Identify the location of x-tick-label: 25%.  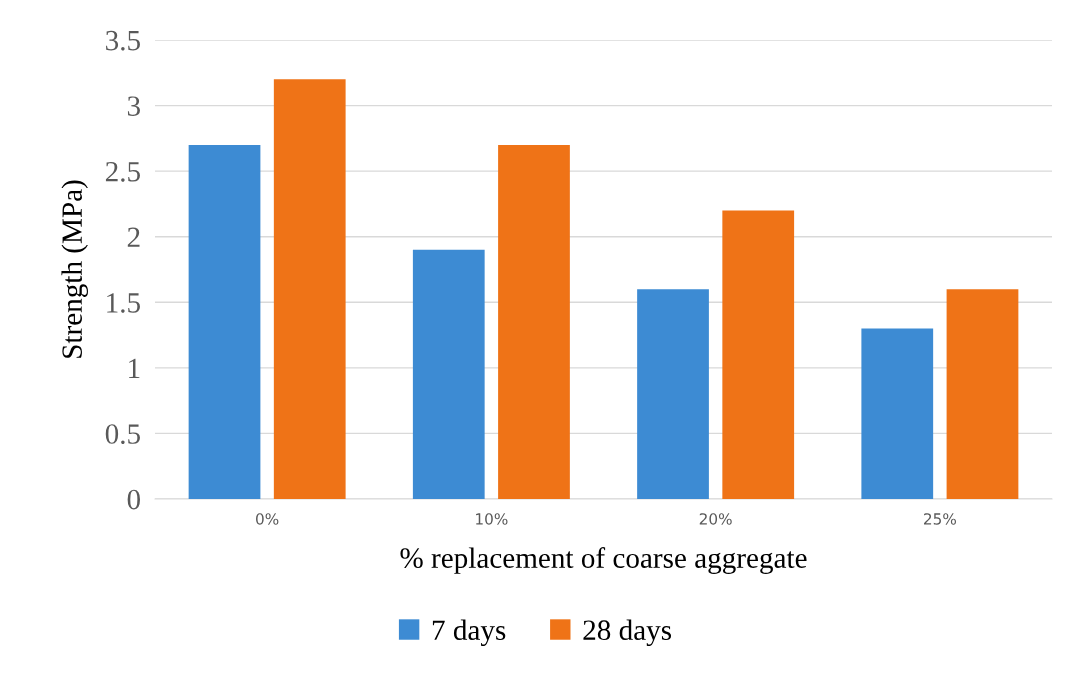
(940, 519).